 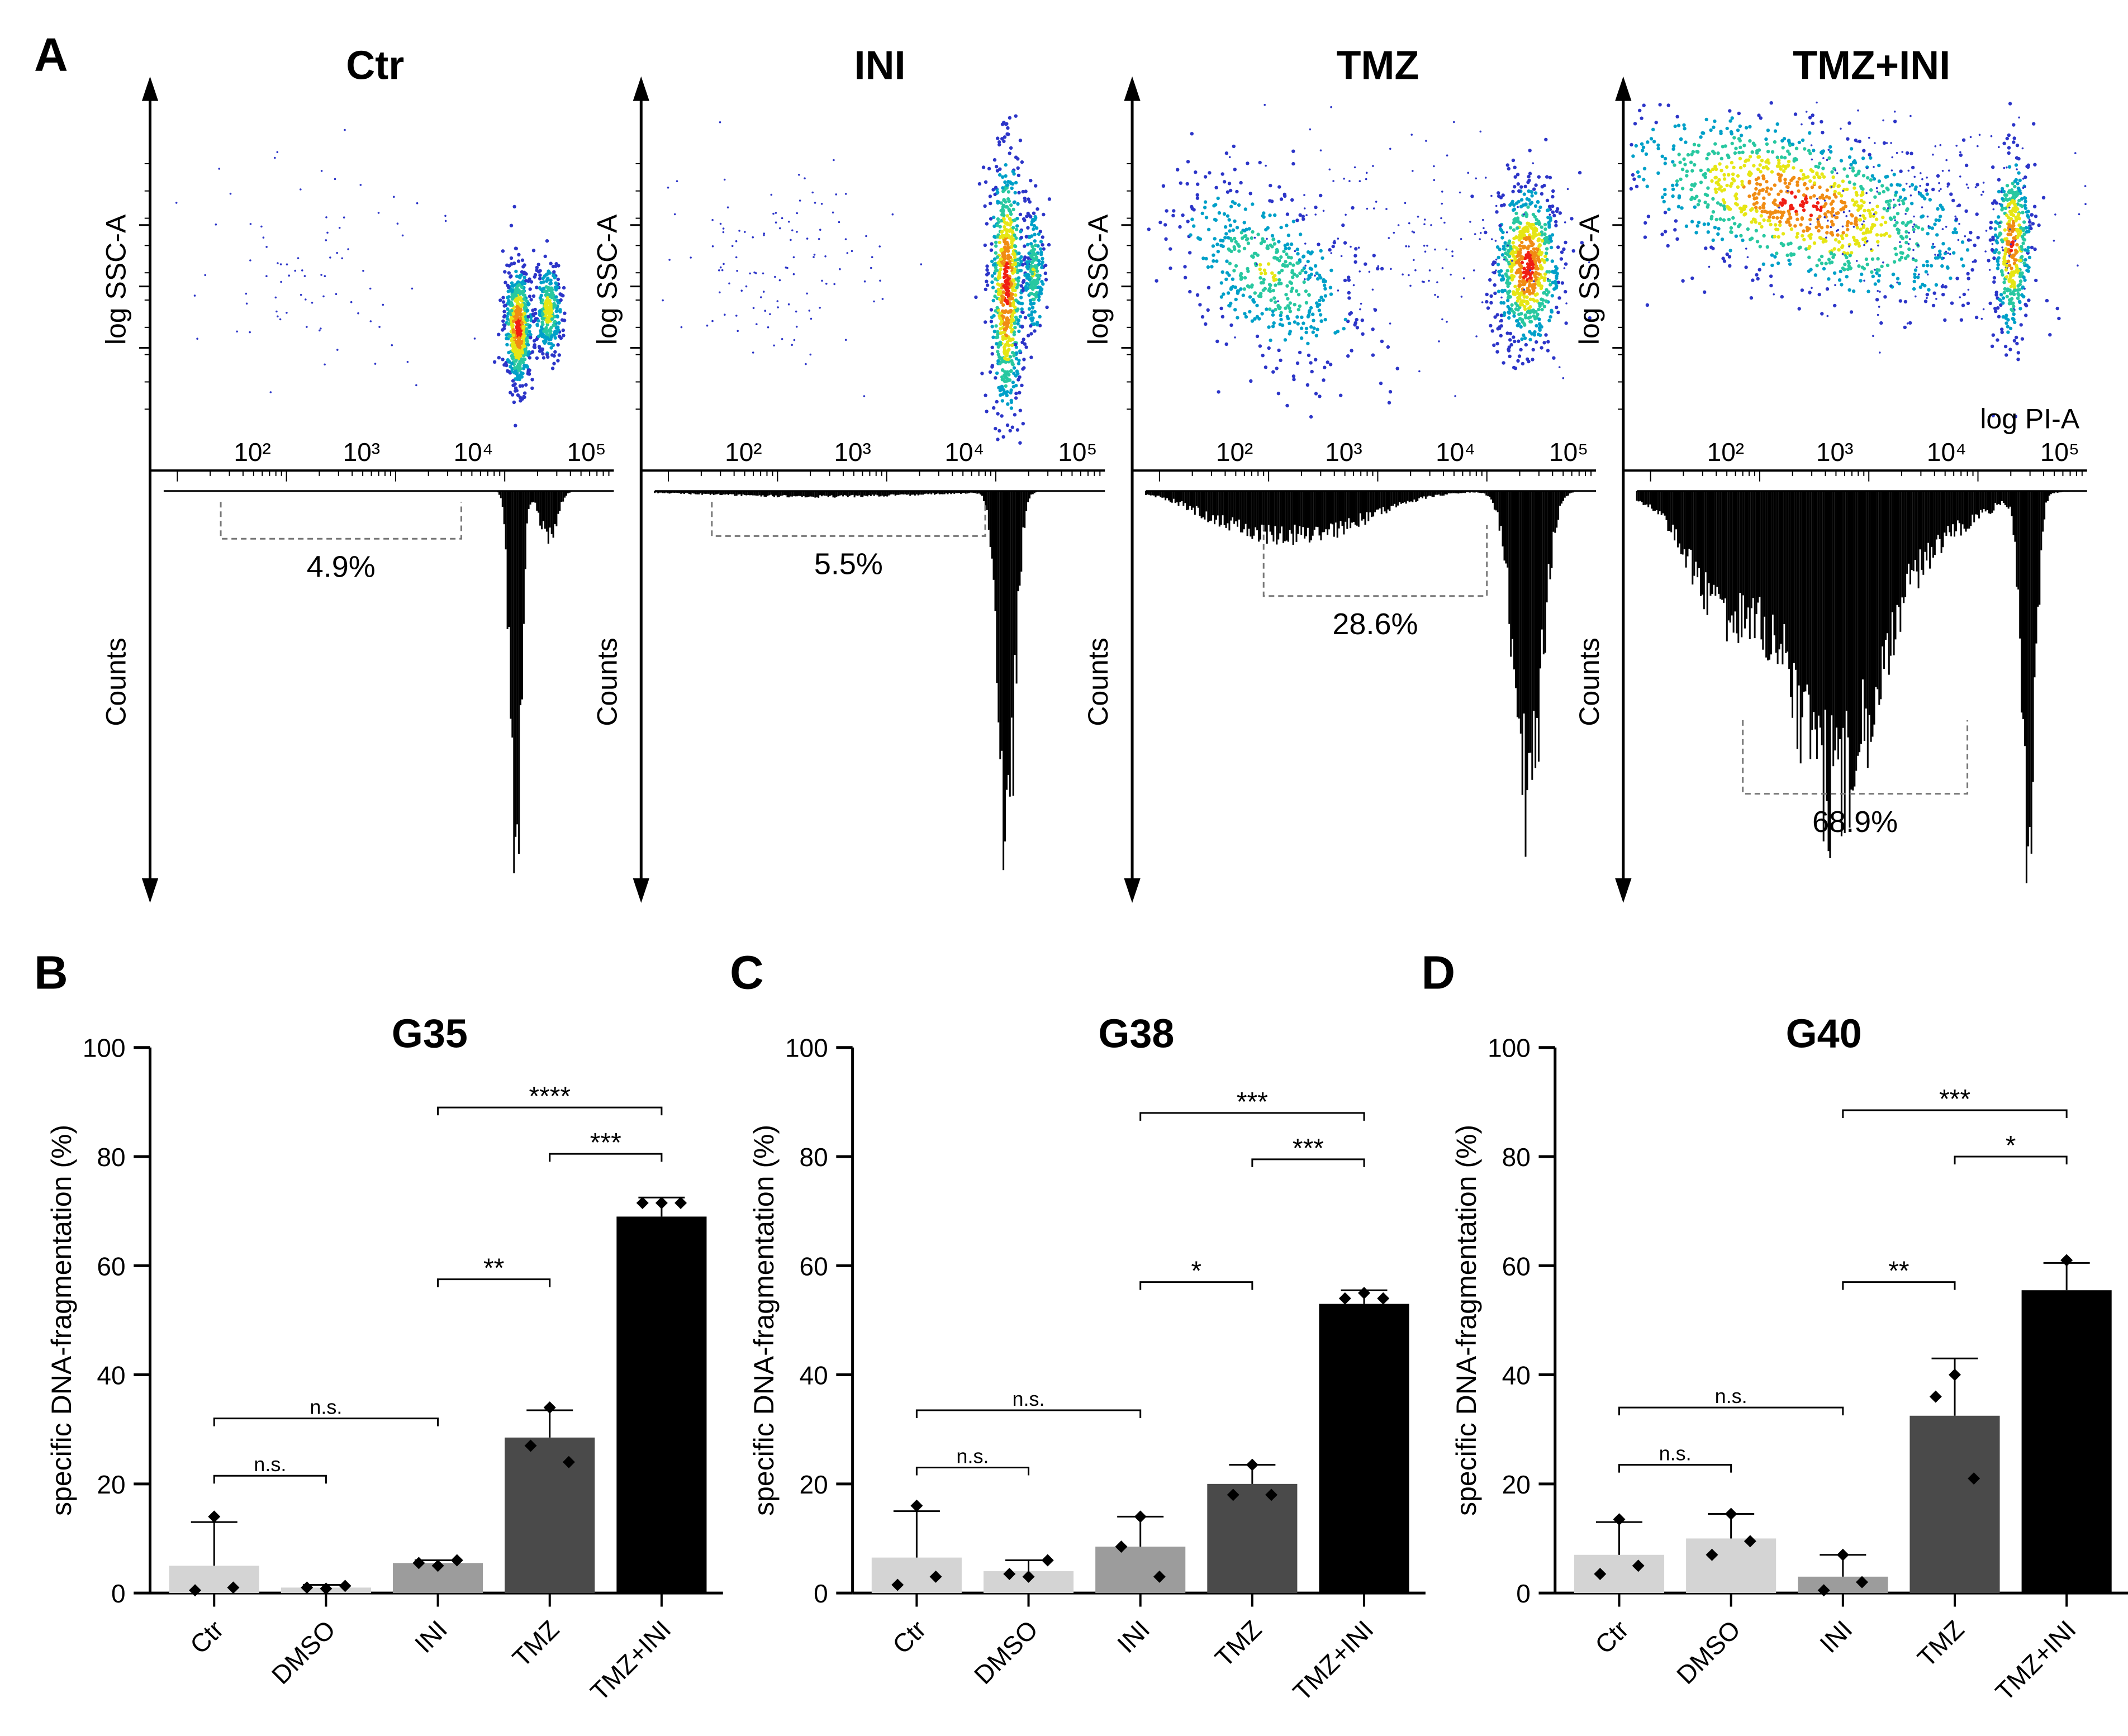 I want to click on flow-x-tick-label: 10⁵, so click(x=2059, y=452).